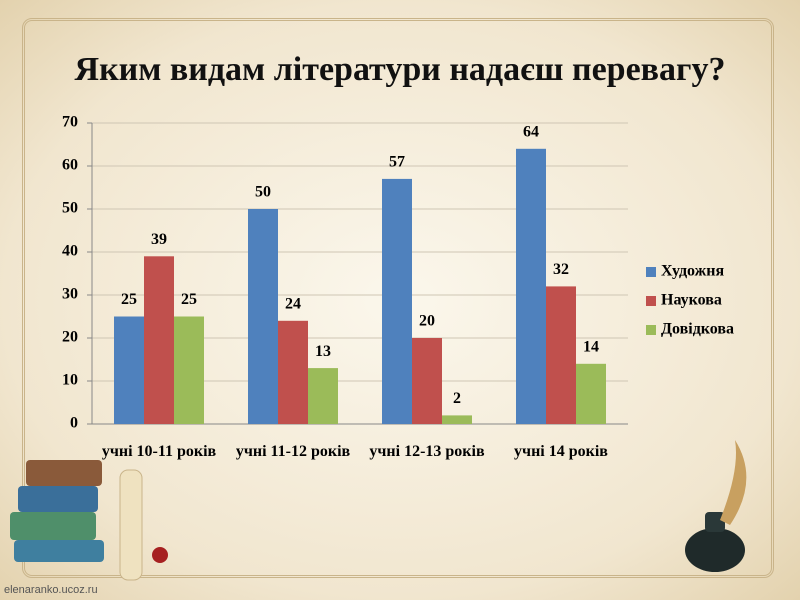  I want to click on value-label: 39, so click(159, 239).